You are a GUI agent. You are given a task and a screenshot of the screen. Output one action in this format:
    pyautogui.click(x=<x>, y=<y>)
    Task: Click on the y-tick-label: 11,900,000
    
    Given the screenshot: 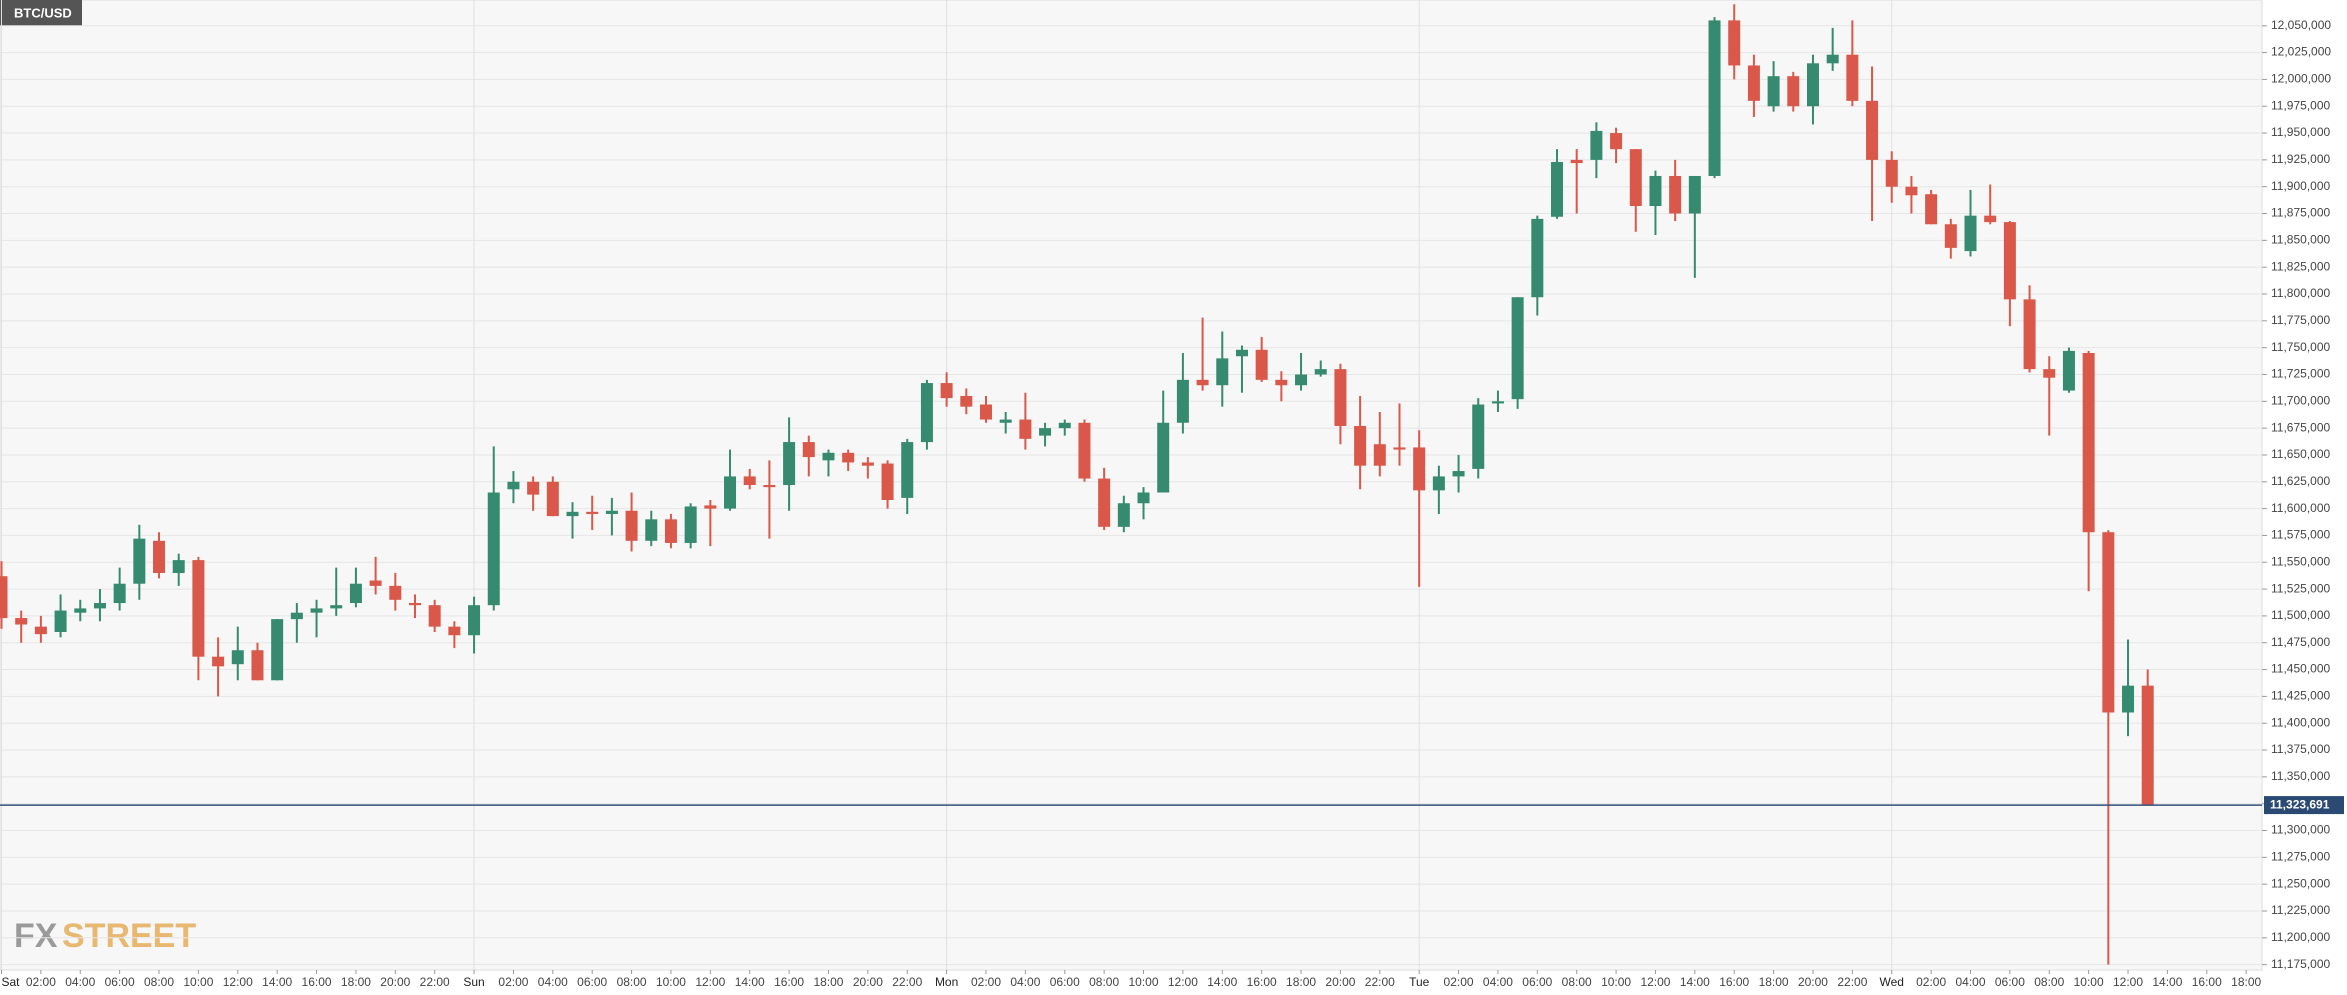 What is the action you would take?
    pyautogui.click(x=2300, y=186)
    